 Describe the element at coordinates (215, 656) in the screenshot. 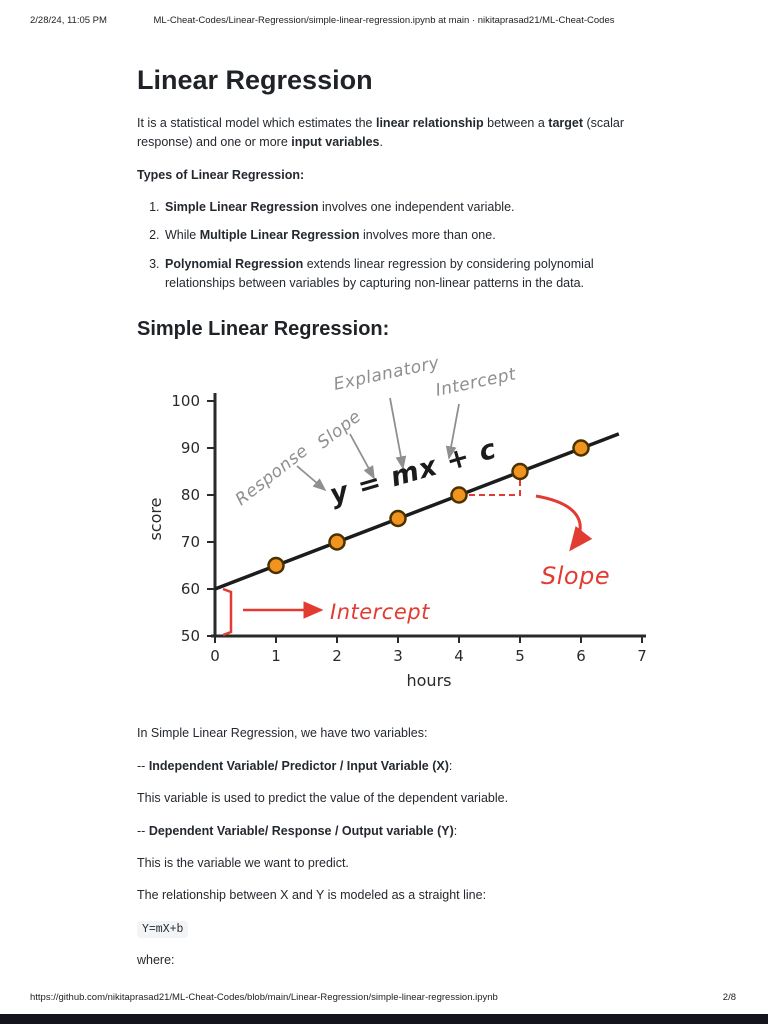

I see `x-tick-label: 0` at that location.